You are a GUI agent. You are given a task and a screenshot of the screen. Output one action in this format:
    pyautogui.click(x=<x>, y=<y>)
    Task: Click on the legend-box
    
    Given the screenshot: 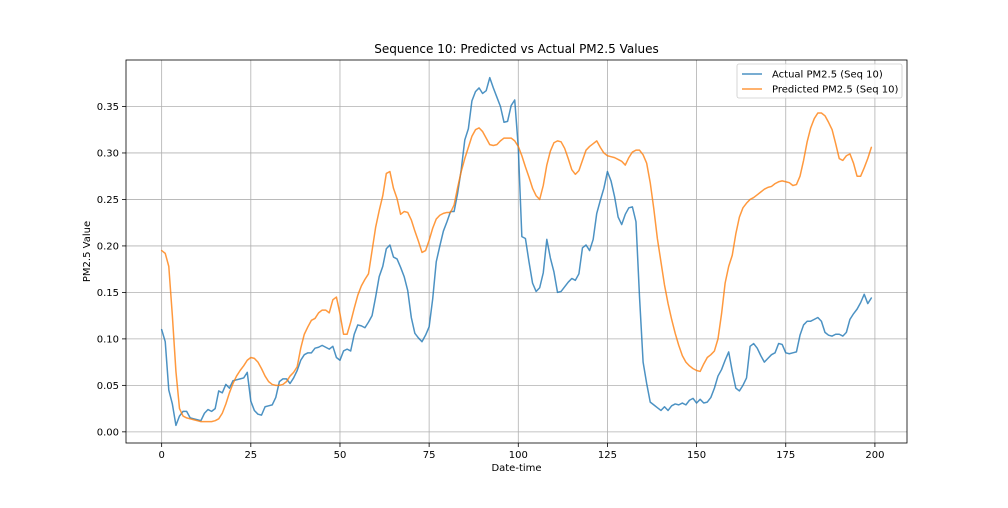 What is the action you would take?
    pyautogui.click(x=819, y=81)
    